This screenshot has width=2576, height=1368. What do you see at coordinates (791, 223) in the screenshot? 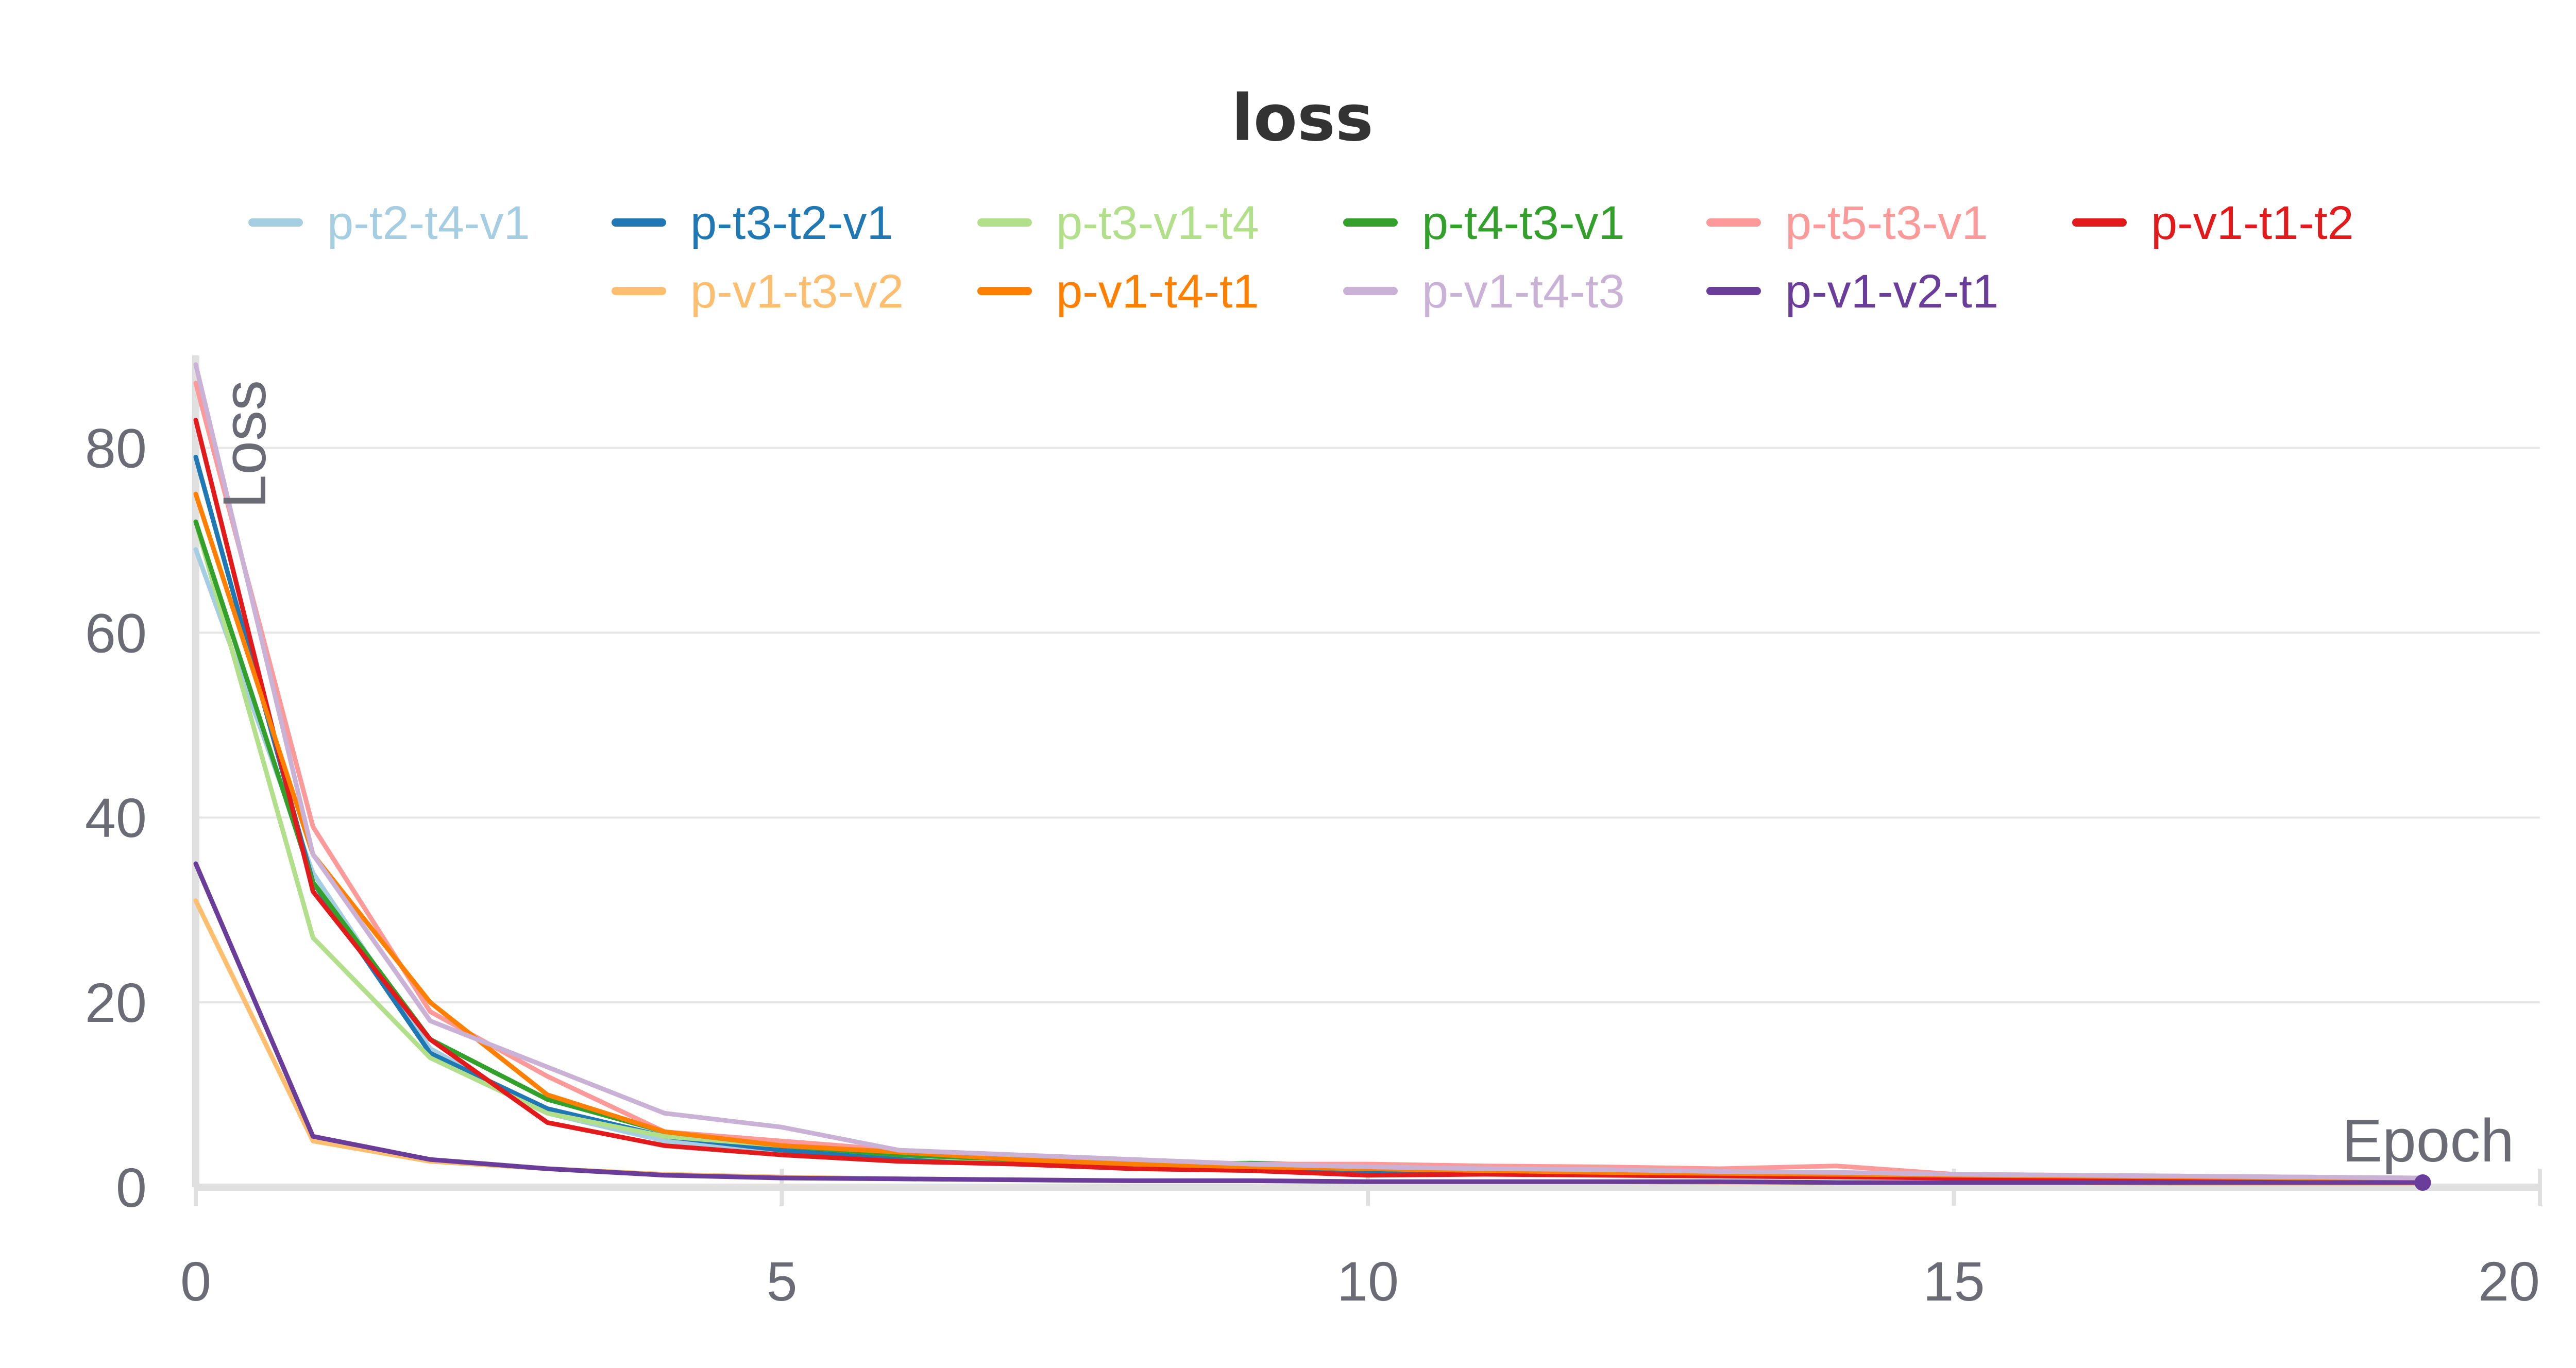
I see `legend-label: p-t3-t2-v1` at bounding box center [791, 223].